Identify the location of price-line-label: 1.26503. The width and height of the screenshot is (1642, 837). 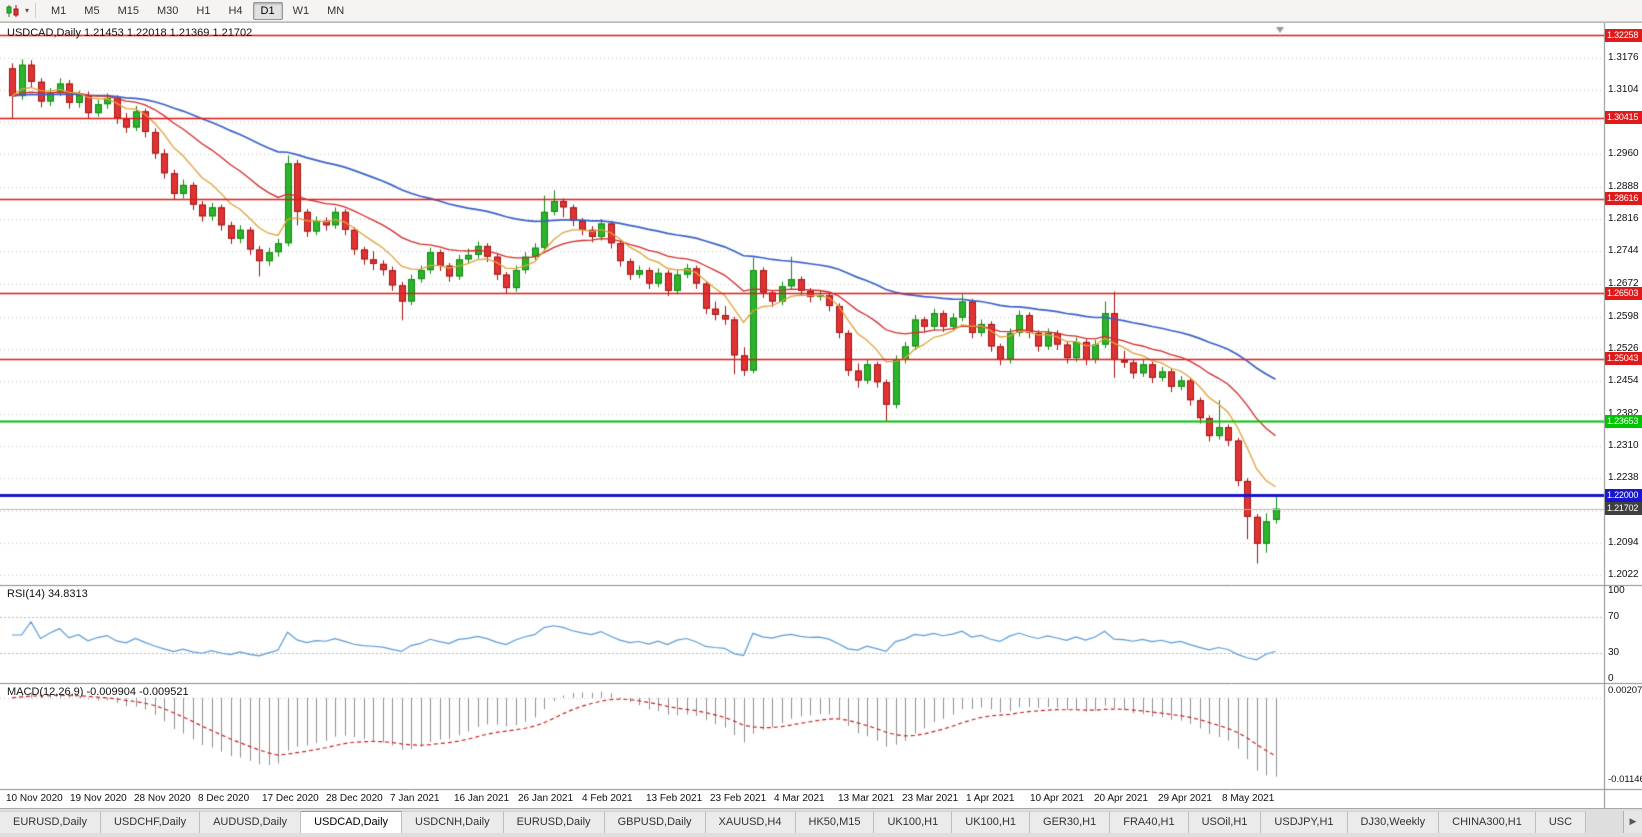
(1623, 293).